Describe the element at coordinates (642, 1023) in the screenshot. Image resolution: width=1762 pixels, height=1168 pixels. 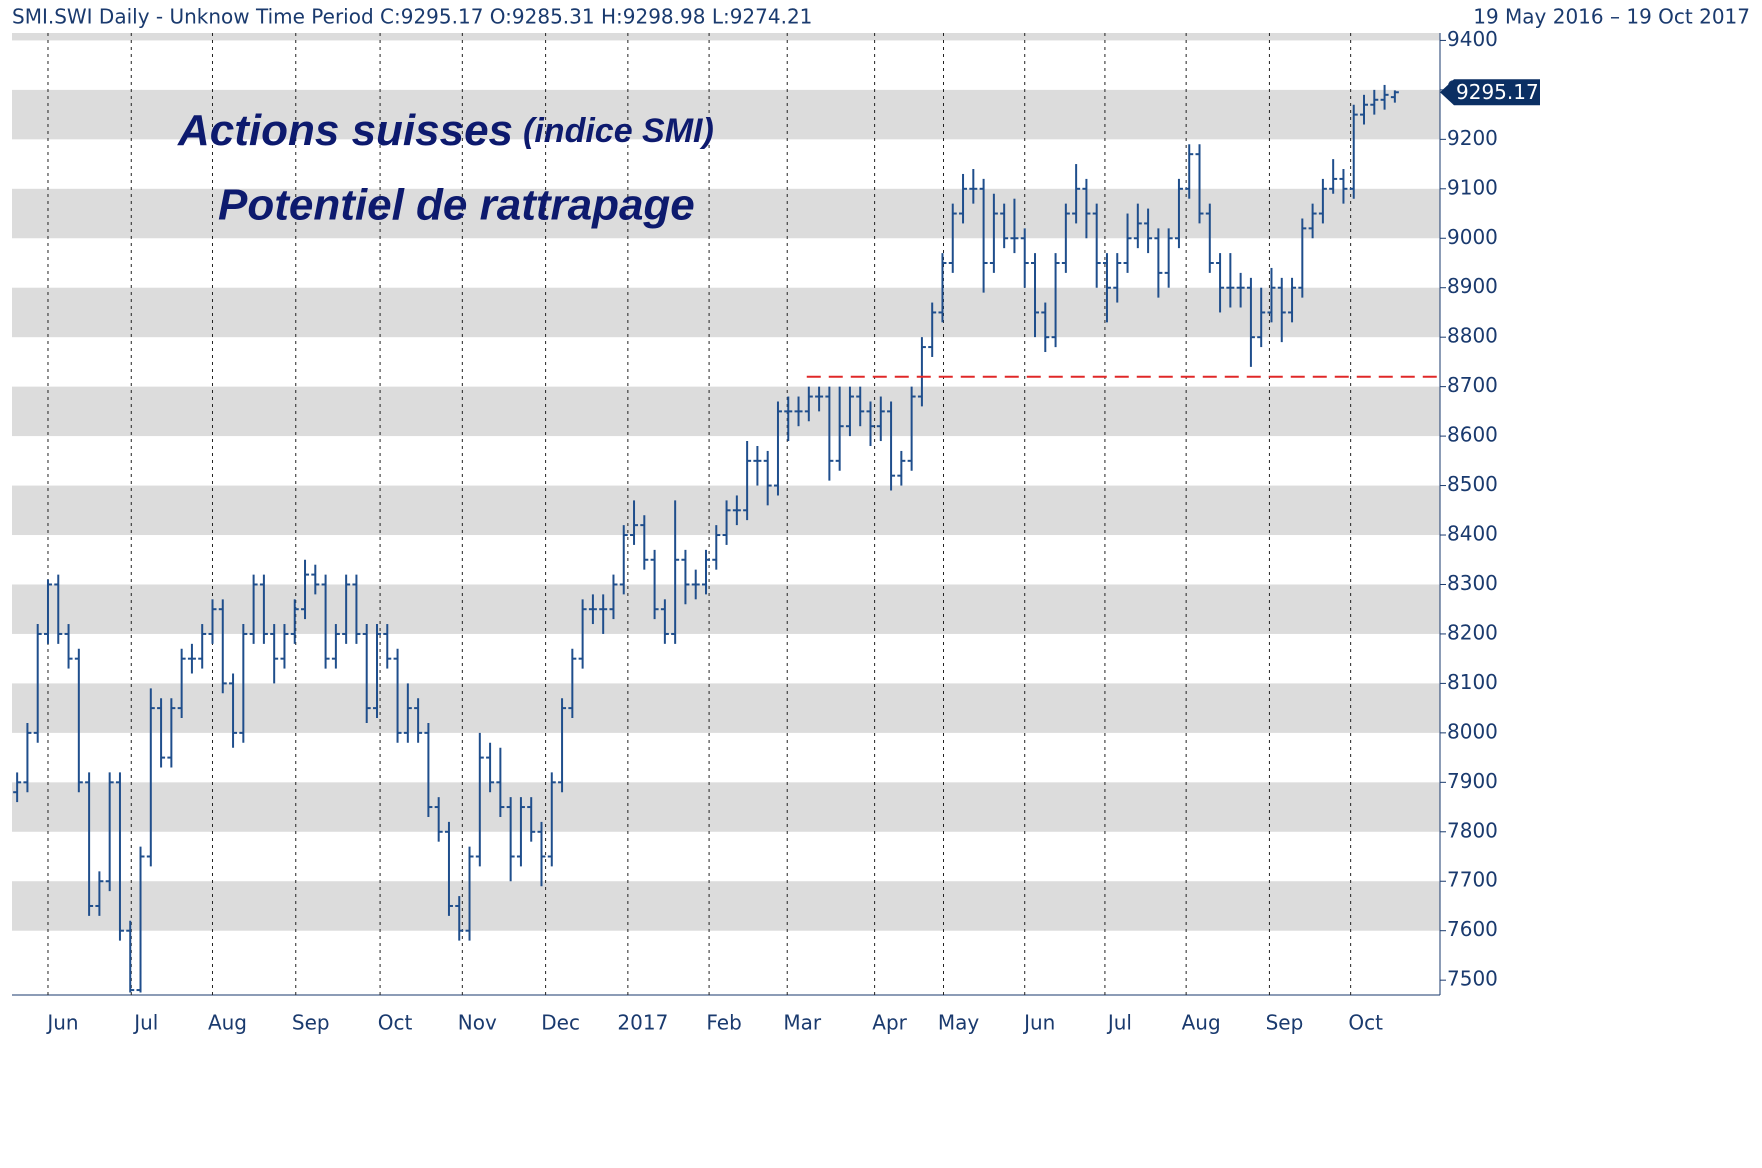
I see `x-tick-label: 2017` at that location.